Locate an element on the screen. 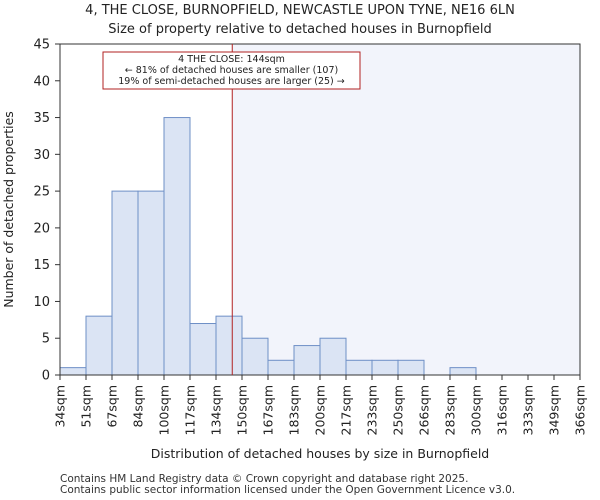 Image resolution: width=600 pixels, height=500 pixels. y-tick-label: 10 is located at coordinates (41, 302).